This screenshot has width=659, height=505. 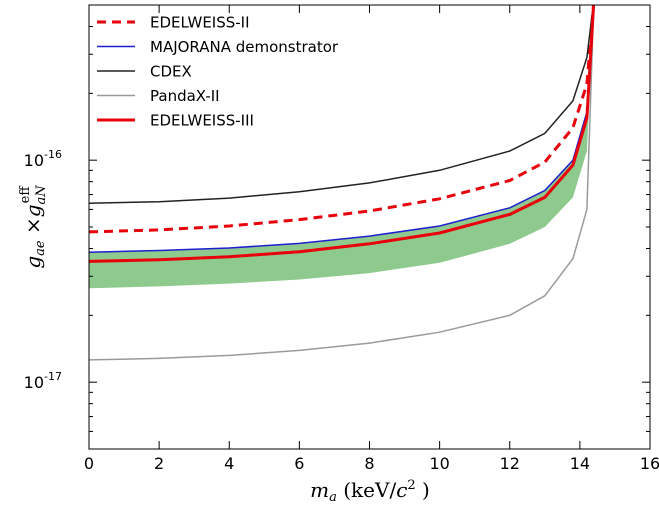 What do you see at coordinates (649, 463) in the screenshot?
I see `x-tick-label: 16` at bounding box center [649, 463].